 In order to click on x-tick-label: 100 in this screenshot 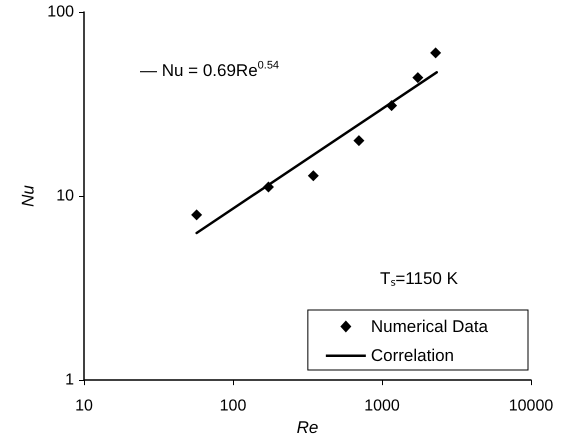, I will do `click(233, 406)`.